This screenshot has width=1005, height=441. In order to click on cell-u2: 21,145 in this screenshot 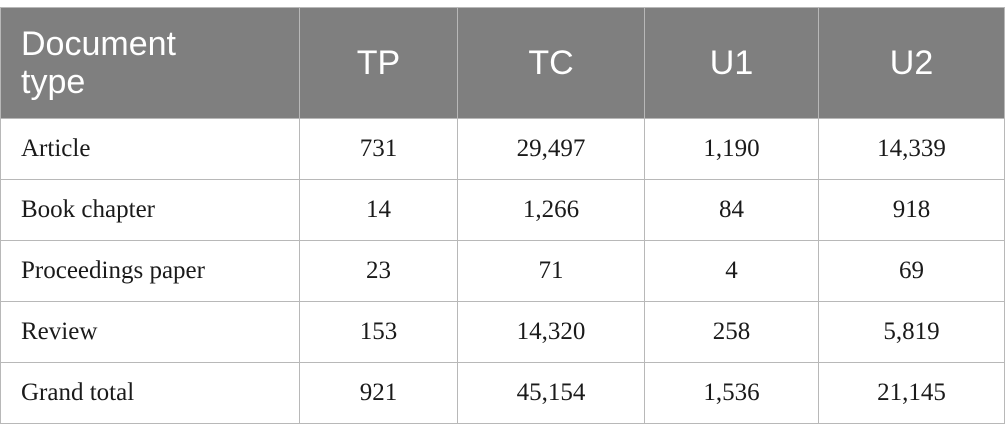, I will do `click(911, 393)`.